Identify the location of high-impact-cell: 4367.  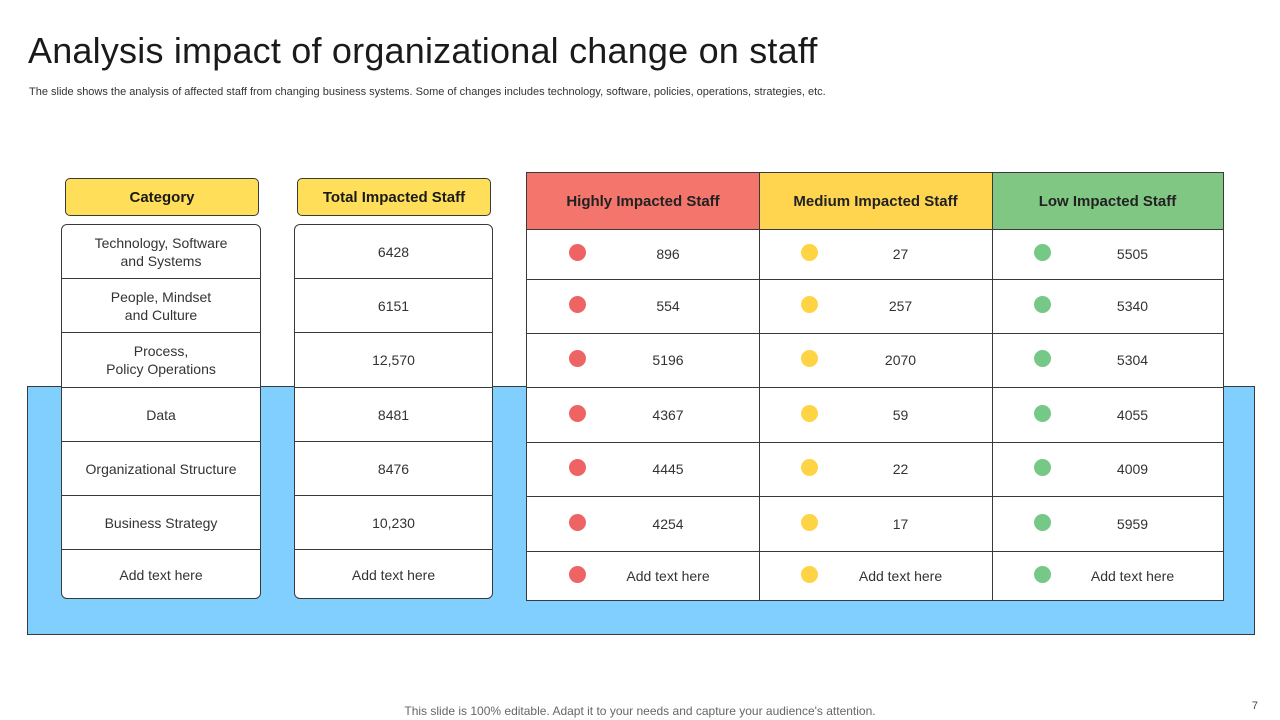
(643, 414).